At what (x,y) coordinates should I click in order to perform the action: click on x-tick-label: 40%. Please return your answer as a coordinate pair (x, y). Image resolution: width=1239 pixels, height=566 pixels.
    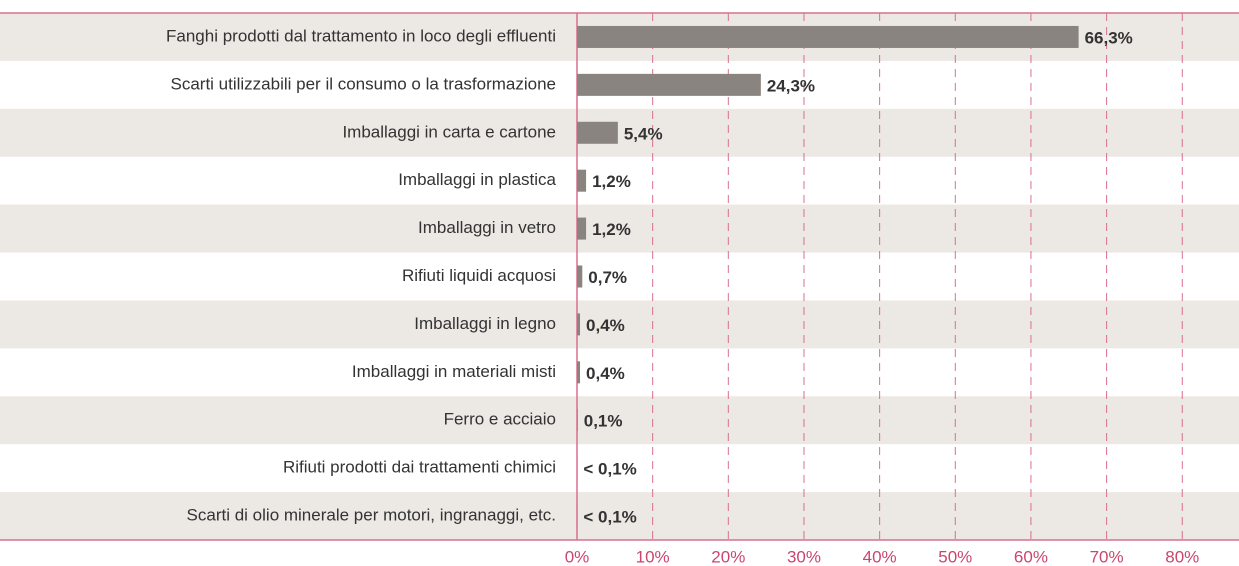
    Looking at the image, I should click on (880, 556).